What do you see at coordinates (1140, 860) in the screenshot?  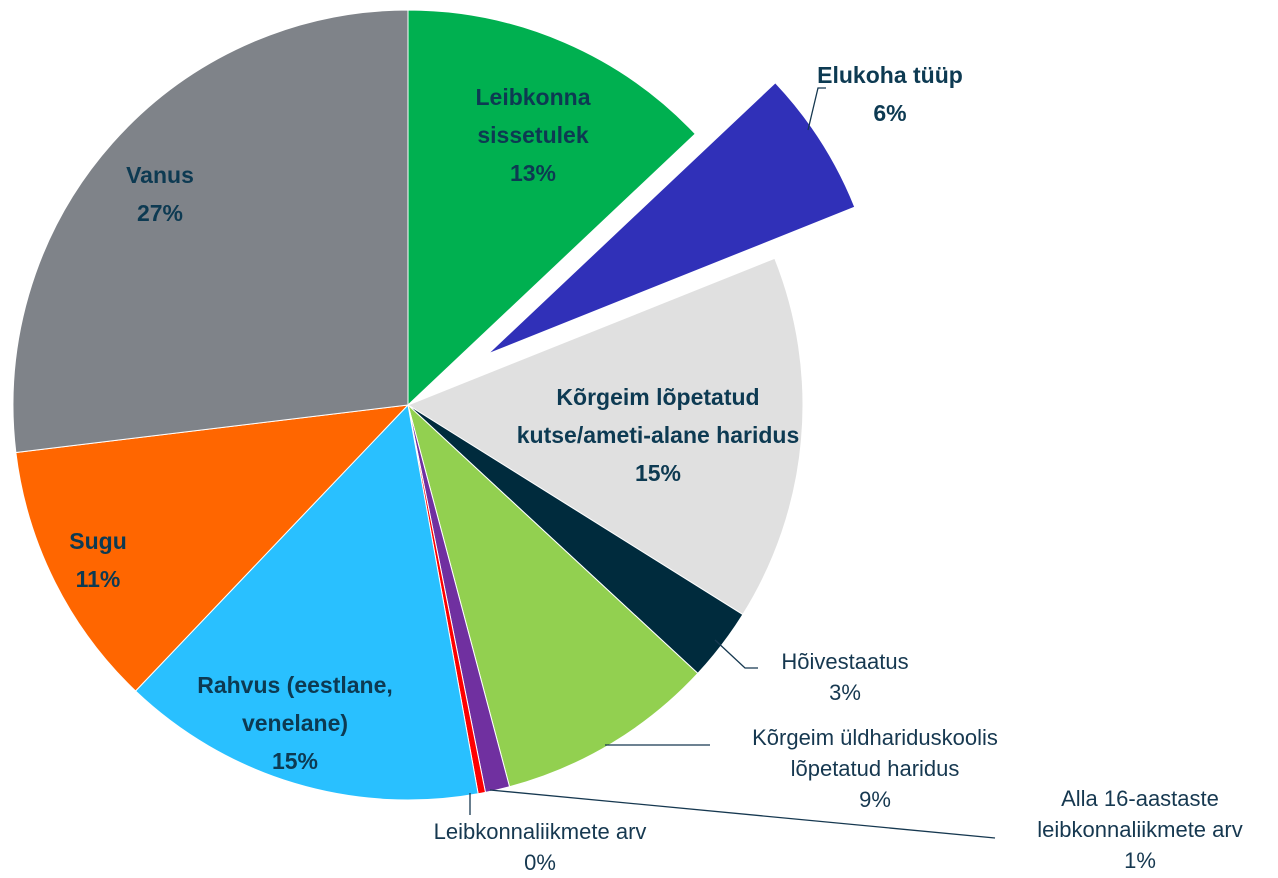 I see `slice-value-label: 1%` at bounding box center [1140, 860].